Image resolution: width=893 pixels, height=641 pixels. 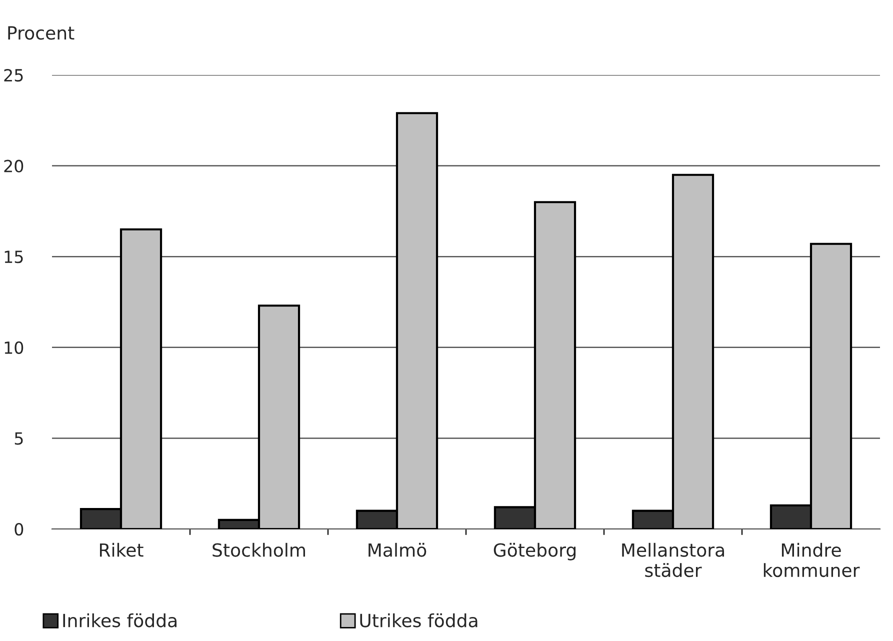 I want to click on y-tick-label: 20, so click(x=14, y=166).